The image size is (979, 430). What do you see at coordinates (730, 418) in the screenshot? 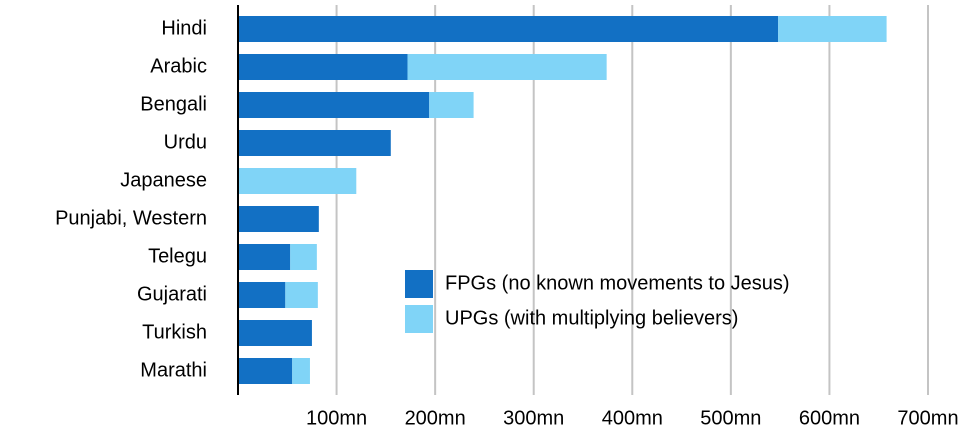
I see `x-tick-label: 500mn` at bounding box center [730, 418].